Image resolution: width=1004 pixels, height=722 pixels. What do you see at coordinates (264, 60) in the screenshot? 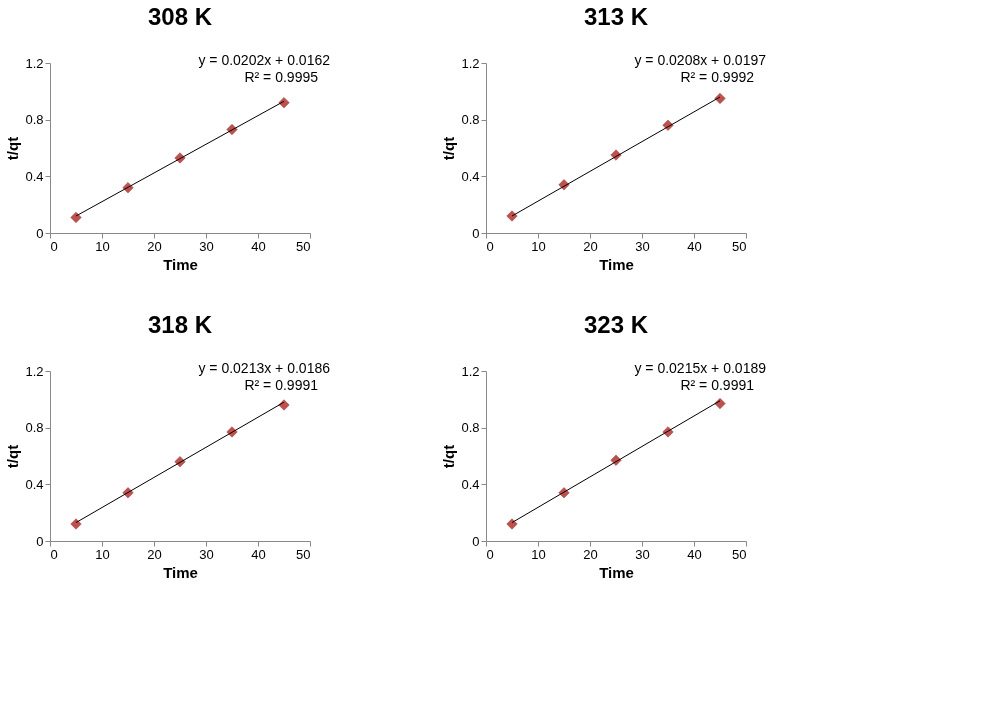
I see `annotation: y = 0.0202x + 0.0162` at bounding box center [264, 60].